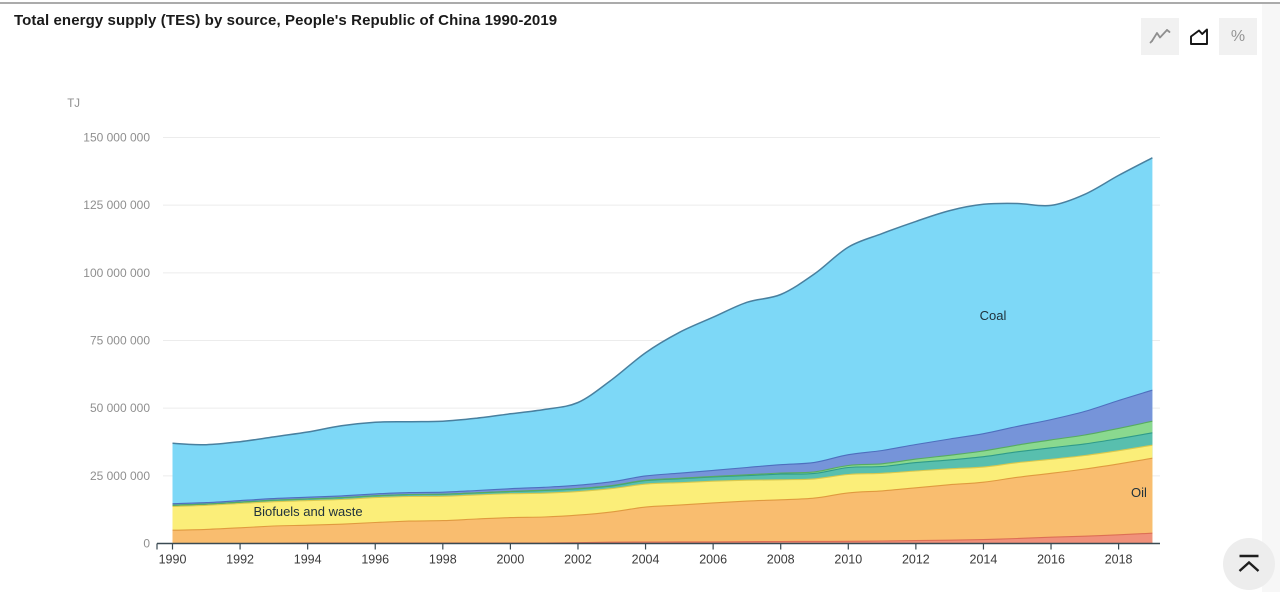 The height and width of the screenshot is (608, 1280). Describe the element at coordinates (1119, 560) in the screenshot. I see `x-axis-tick-label: 2018` at that location.